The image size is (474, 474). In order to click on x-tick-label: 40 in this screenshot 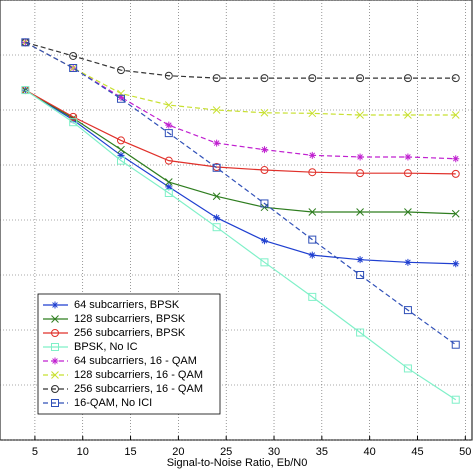, I will do `click(370, 452)`.